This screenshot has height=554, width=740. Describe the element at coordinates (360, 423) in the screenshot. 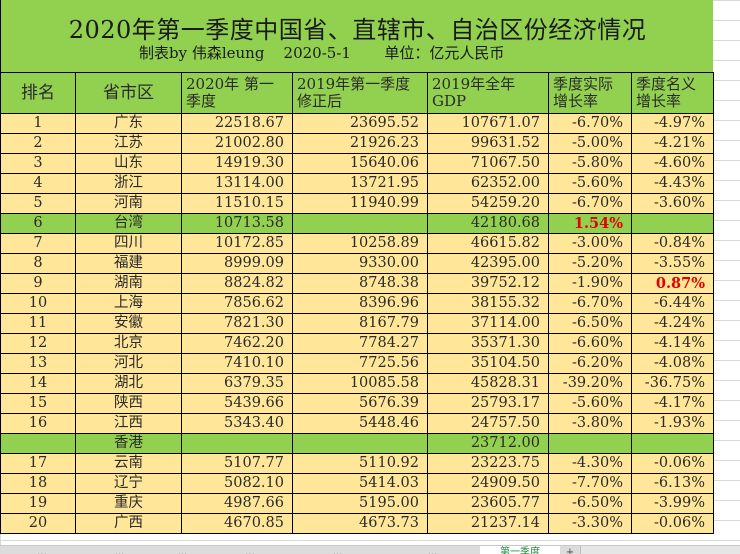

I see `cell-q1-2019: 5448.46` at that location.